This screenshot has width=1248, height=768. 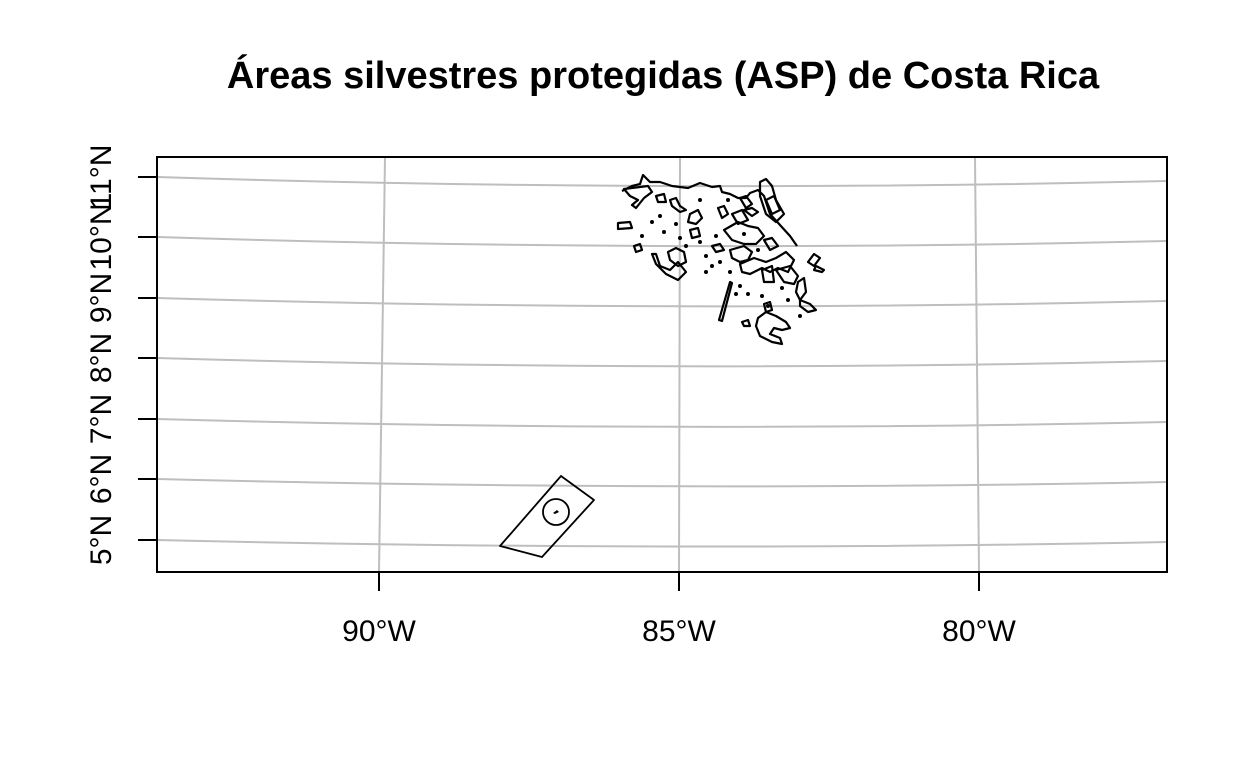 I want to click on asp-talamanca, so click(x=768, y=274).